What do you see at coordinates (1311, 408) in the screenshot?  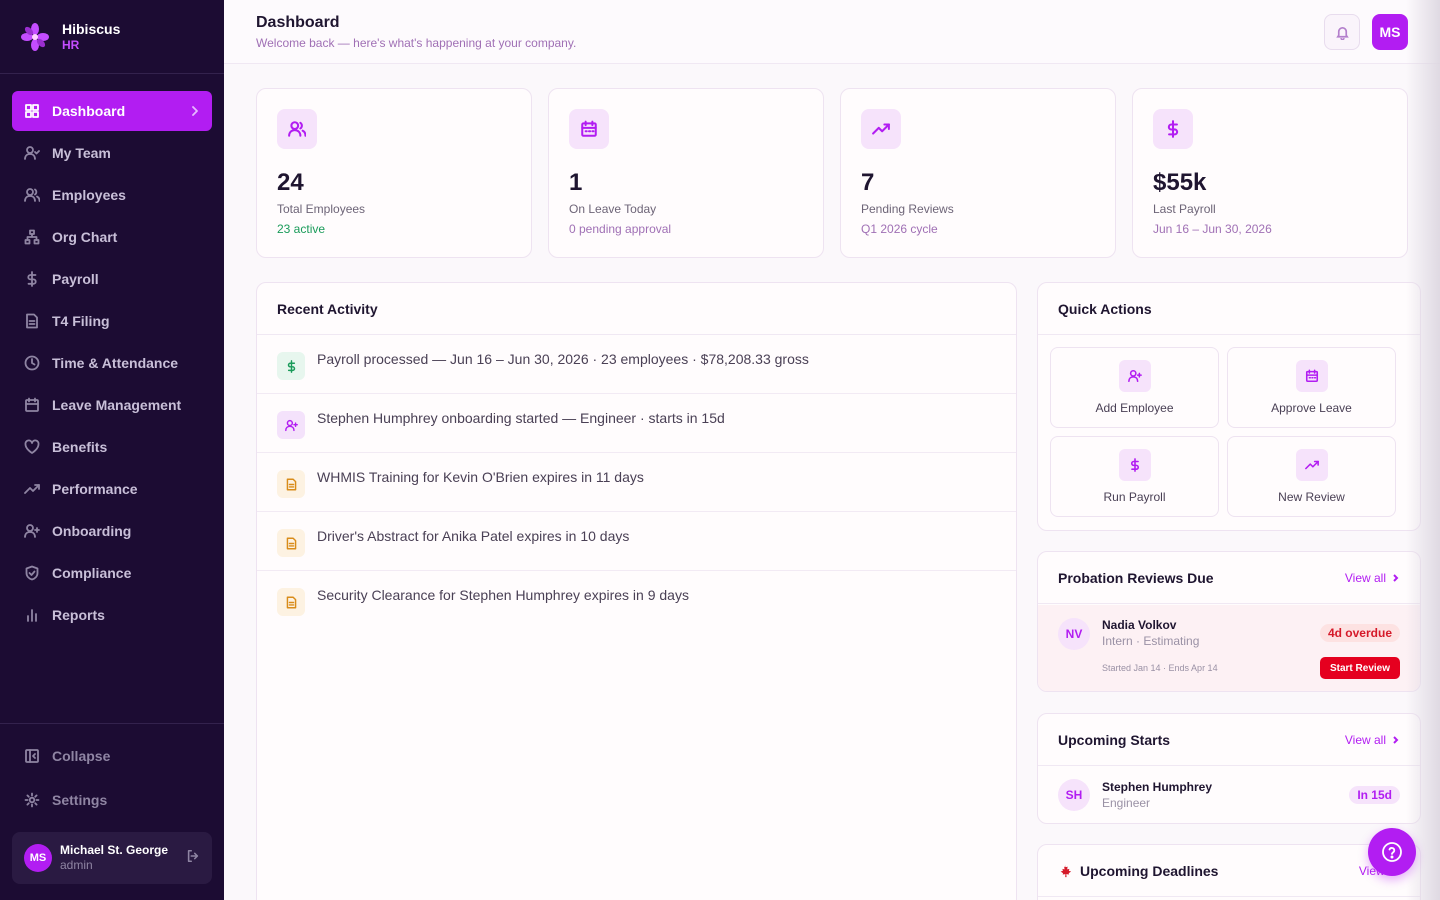 I see `quick-action-label: Approve Leave` at bounding box center [1311, 408].